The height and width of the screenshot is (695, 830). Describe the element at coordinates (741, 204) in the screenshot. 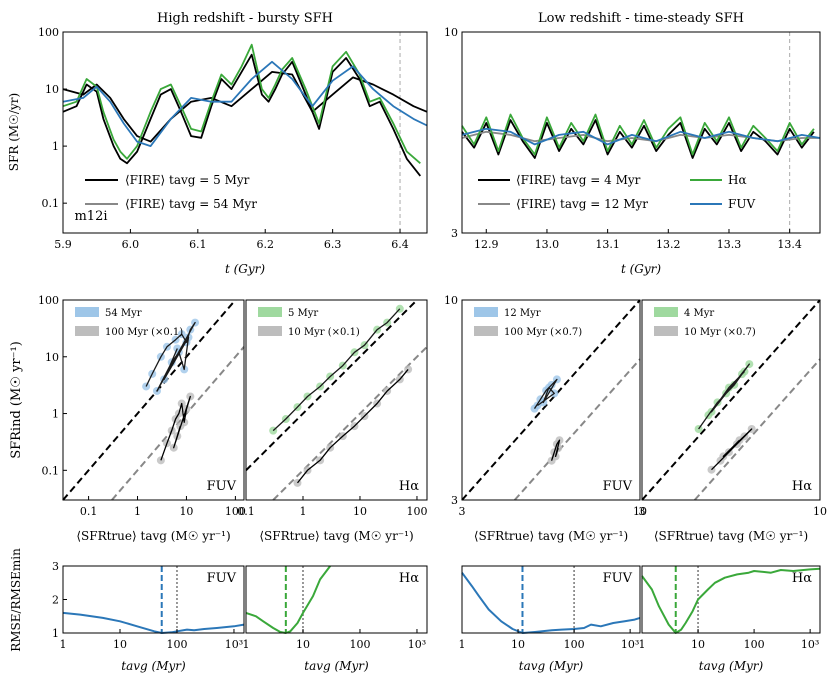

I see `legend-label: FUV` at that location.